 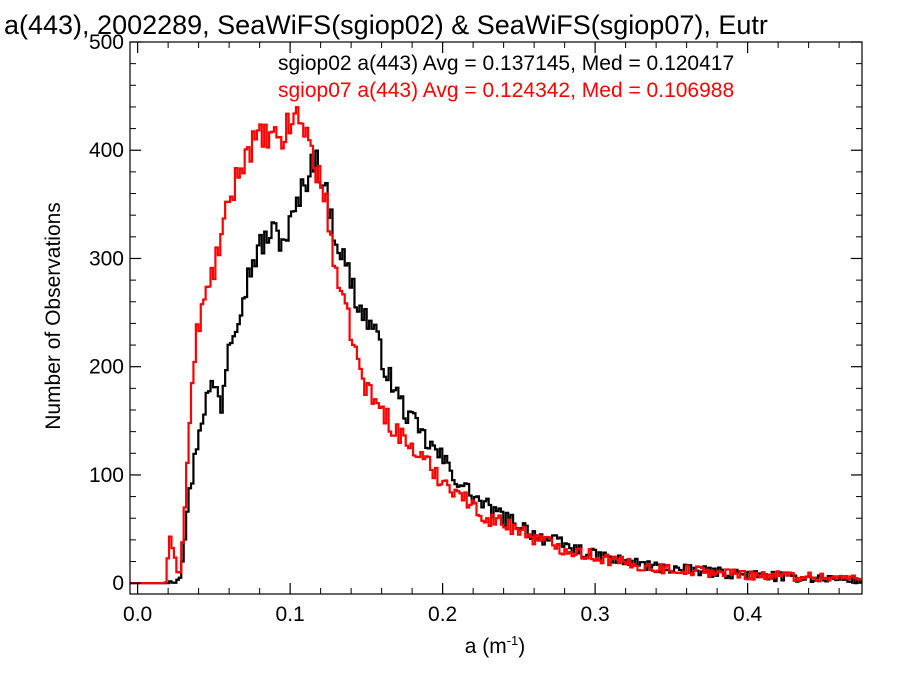 I want to click on x-tick-label: 0.3, so click(x=595, y=614).